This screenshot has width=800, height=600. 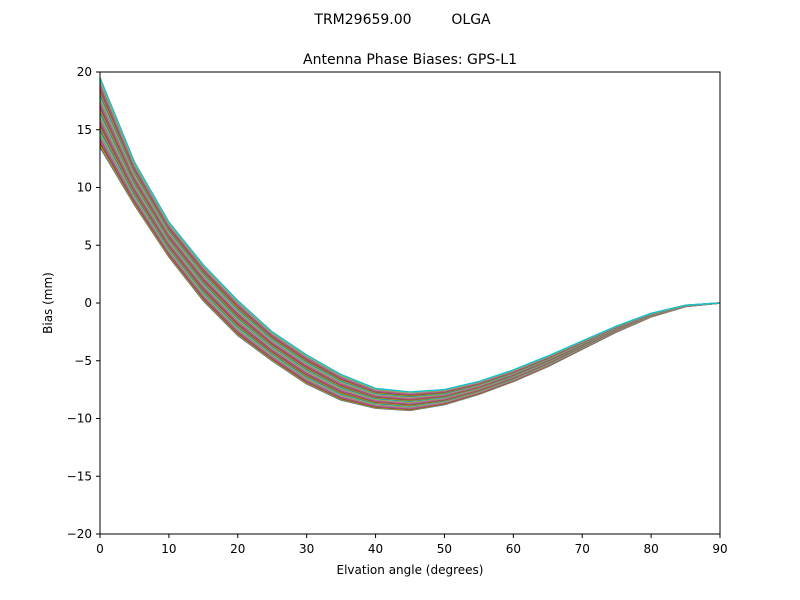 What do you see at coordinates (444, 549) in the screenshot?
I see `x-tick-label: 50` at bounding box center [444, 549].